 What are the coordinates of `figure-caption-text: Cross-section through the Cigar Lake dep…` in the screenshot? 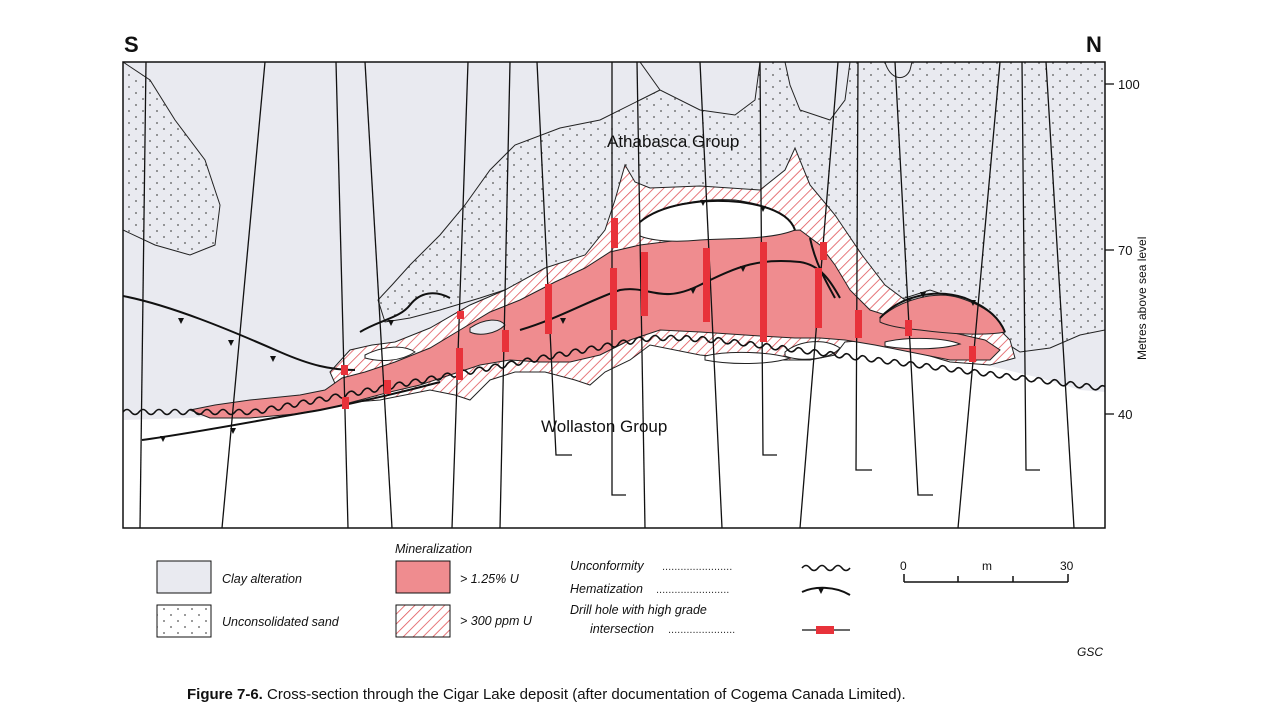 It's located at (586, 694).